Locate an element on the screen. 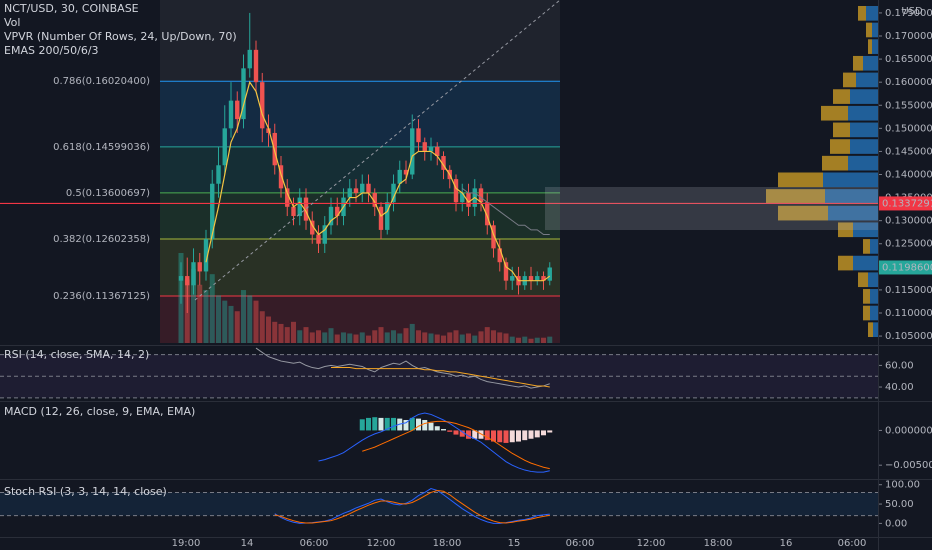 This screenshot has height=550, width=932. x-tick-label: 16 is located at coordinates (786, 543).